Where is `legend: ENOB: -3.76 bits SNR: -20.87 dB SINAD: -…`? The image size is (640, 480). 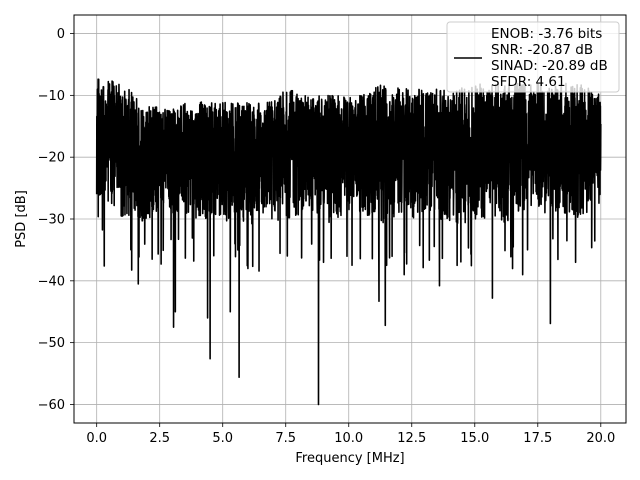
legend: ENOB: -3.76 bits SNR: -20.87 dB SINAD: -… is located at coordinates (533, 57).